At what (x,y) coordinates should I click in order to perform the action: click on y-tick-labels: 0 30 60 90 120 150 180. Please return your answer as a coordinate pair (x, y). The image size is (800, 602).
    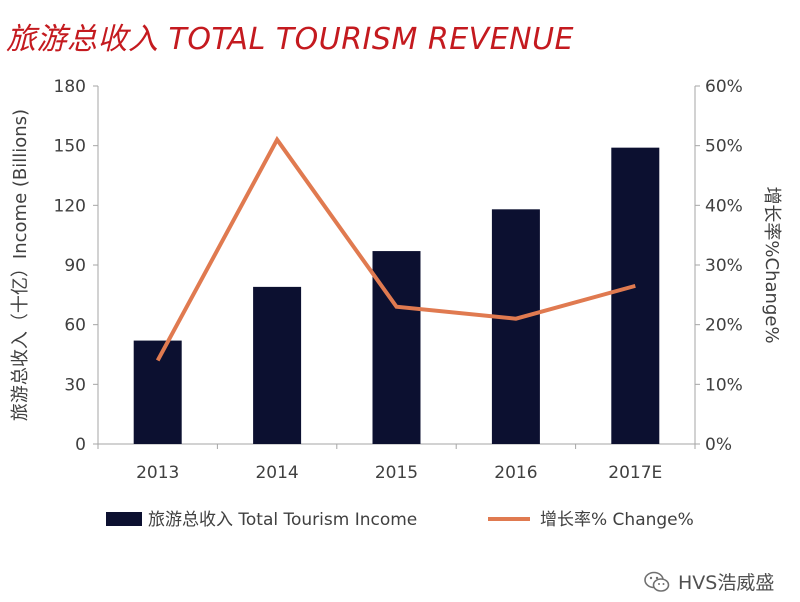
    Looking at the image, I should click on (70, 266).